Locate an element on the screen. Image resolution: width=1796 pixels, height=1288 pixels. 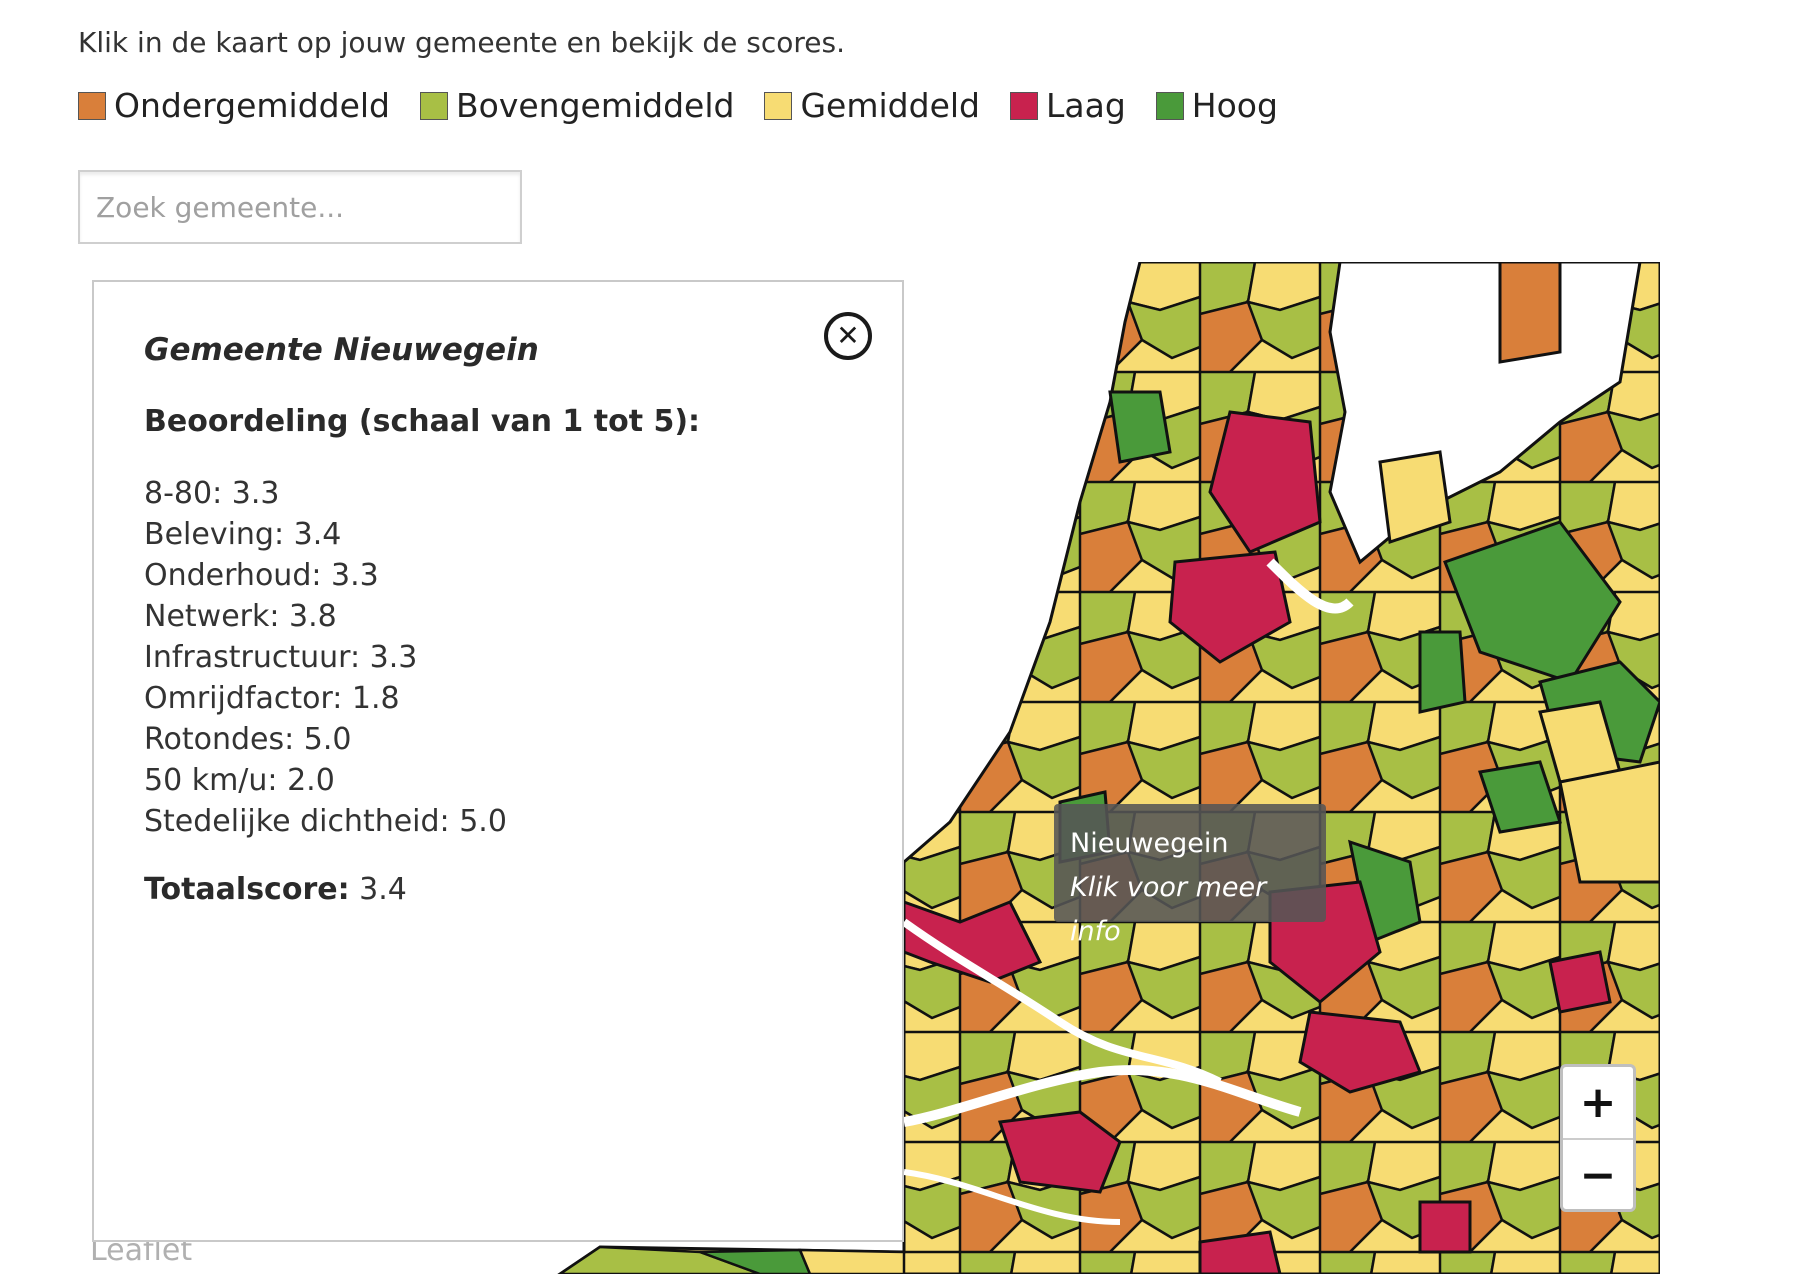
total-score: Totaalscore: 3.4 is located at coordinates (498, 889).